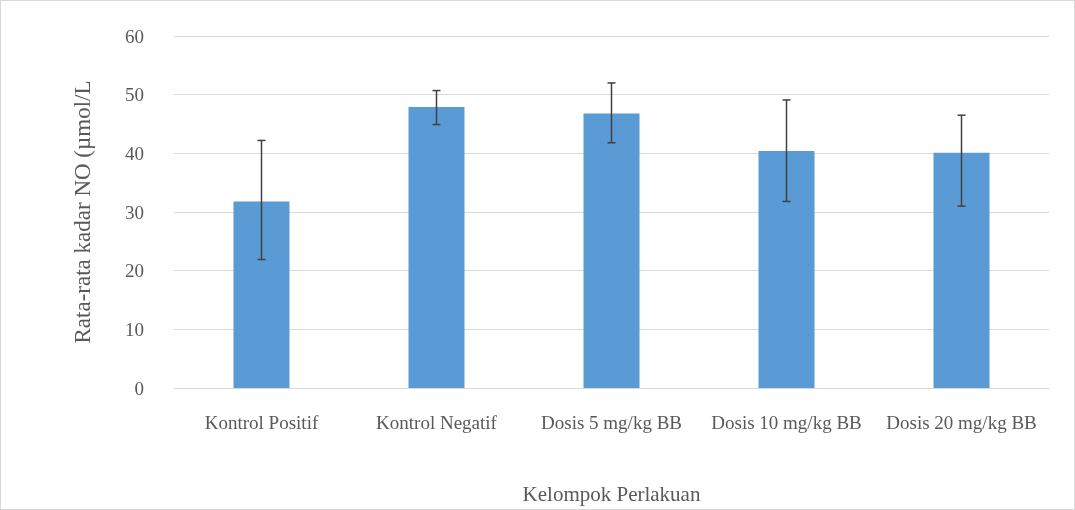 Image resolution: width=1075 pixels, height=510 pixels. What do you see at coordinates (82, 212) in the screenshot?
I see `y-axis-title: Rata-rata kadar NO (µmol/L` at bounding box center [82, 212].